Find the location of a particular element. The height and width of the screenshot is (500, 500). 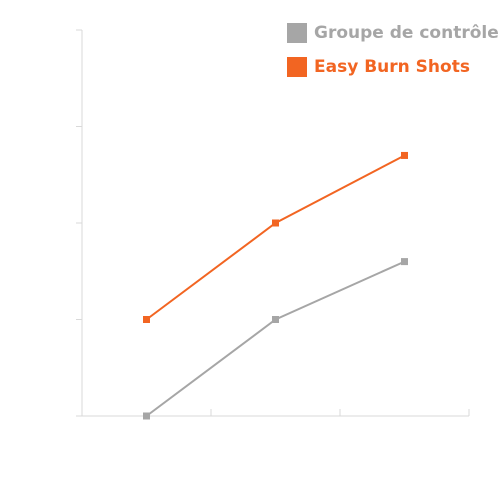

legend-swatch-easy-burn-shots is located at coordinates (297, 67).